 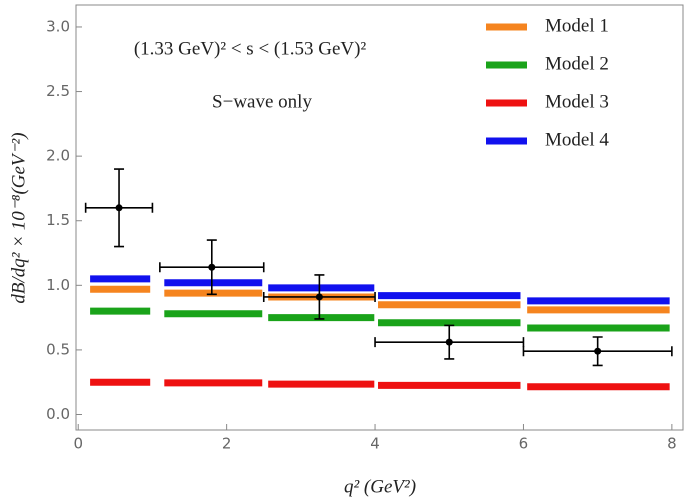 What do you see at coordinates (58, 285) in the screenshot?
I see `y-tick-label: 1.0` at bounding box center [58, 285].